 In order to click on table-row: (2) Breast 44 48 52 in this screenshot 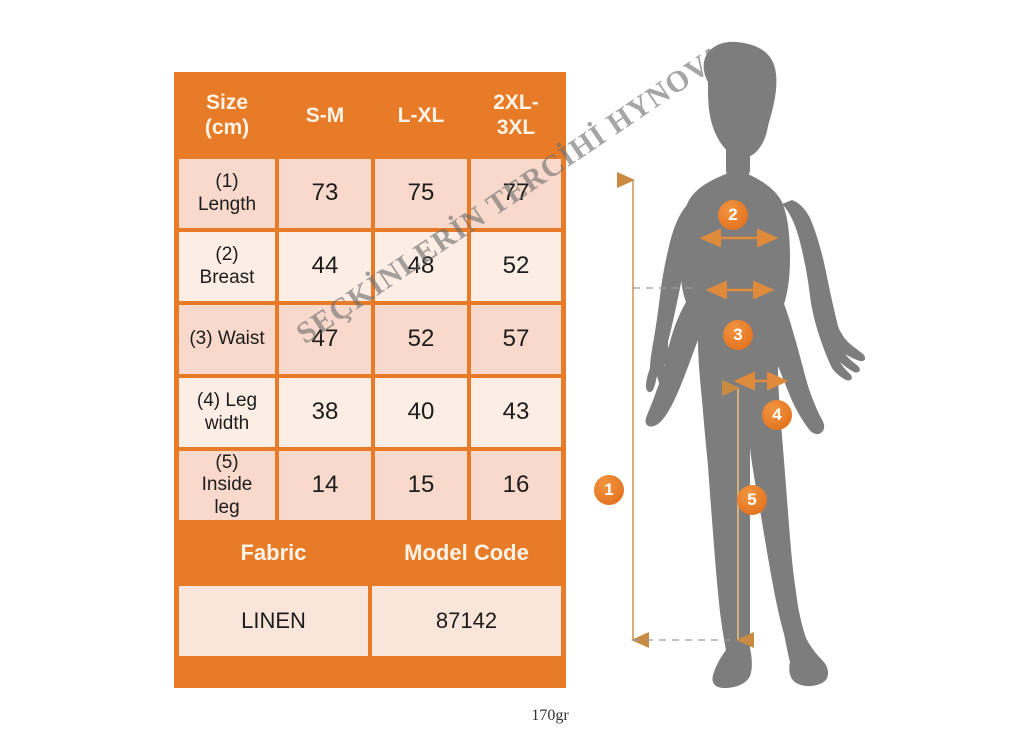, I will do `click(370, 266)`.